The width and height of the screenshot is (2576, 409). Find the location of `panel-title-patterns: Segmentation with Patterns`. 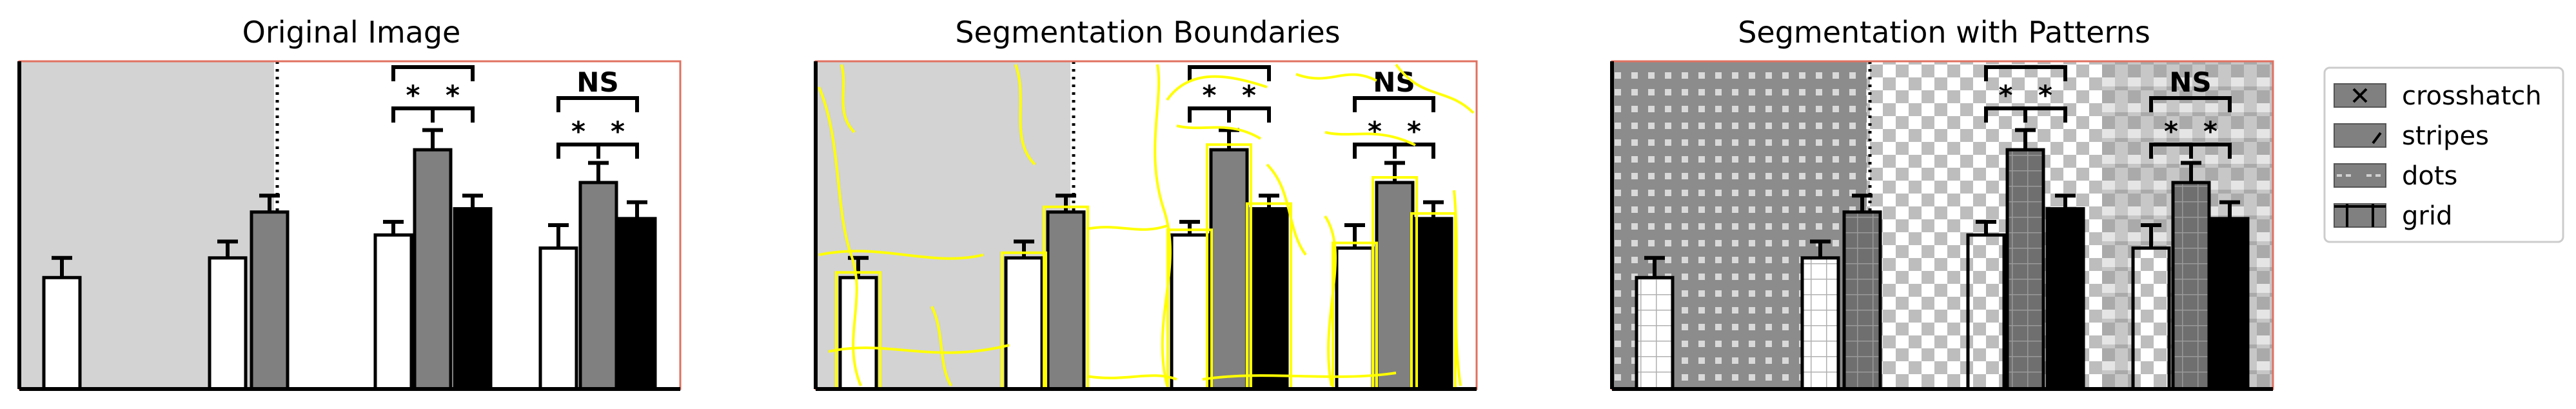

panel-title-patterns: Segmentation with Patterns is located at coordinates (1944, 32).